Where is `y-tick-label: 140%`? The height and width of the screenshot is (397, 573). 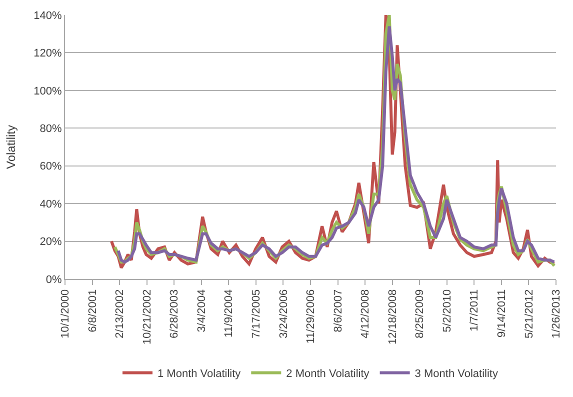
y-tick-label: 140% is located at coordinates (48, 16).